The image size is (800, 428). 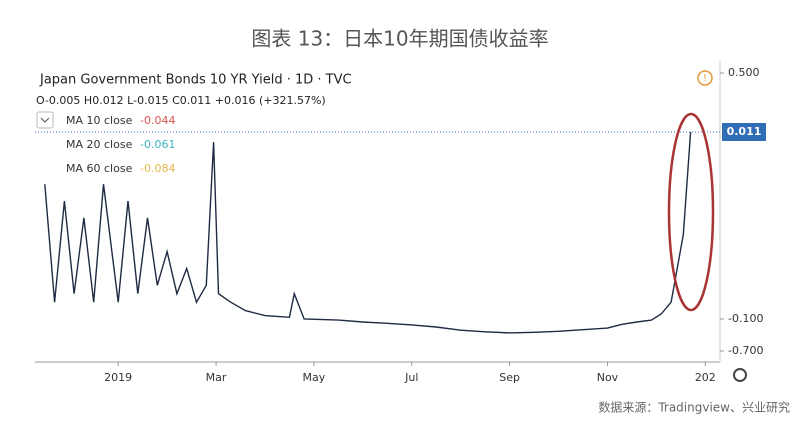 What do you see at coordinates (740, 375) in the screenshot?
I see `settings-icon` at bounding box center [740, 375].